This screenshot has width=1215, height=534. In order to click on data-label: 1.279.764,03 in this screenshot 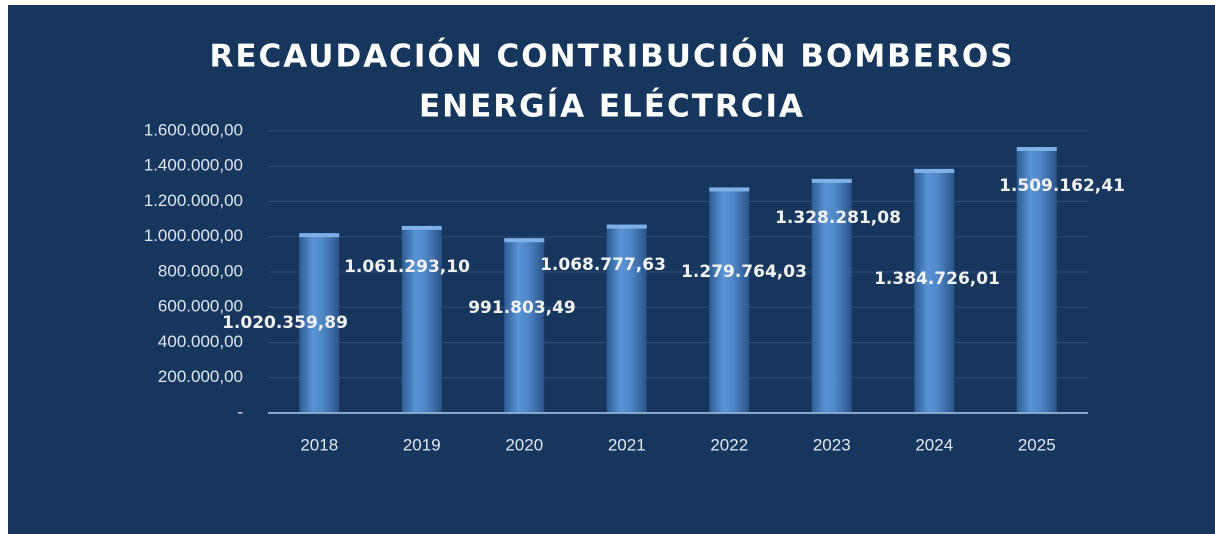, I will do `click(744, 272)`.